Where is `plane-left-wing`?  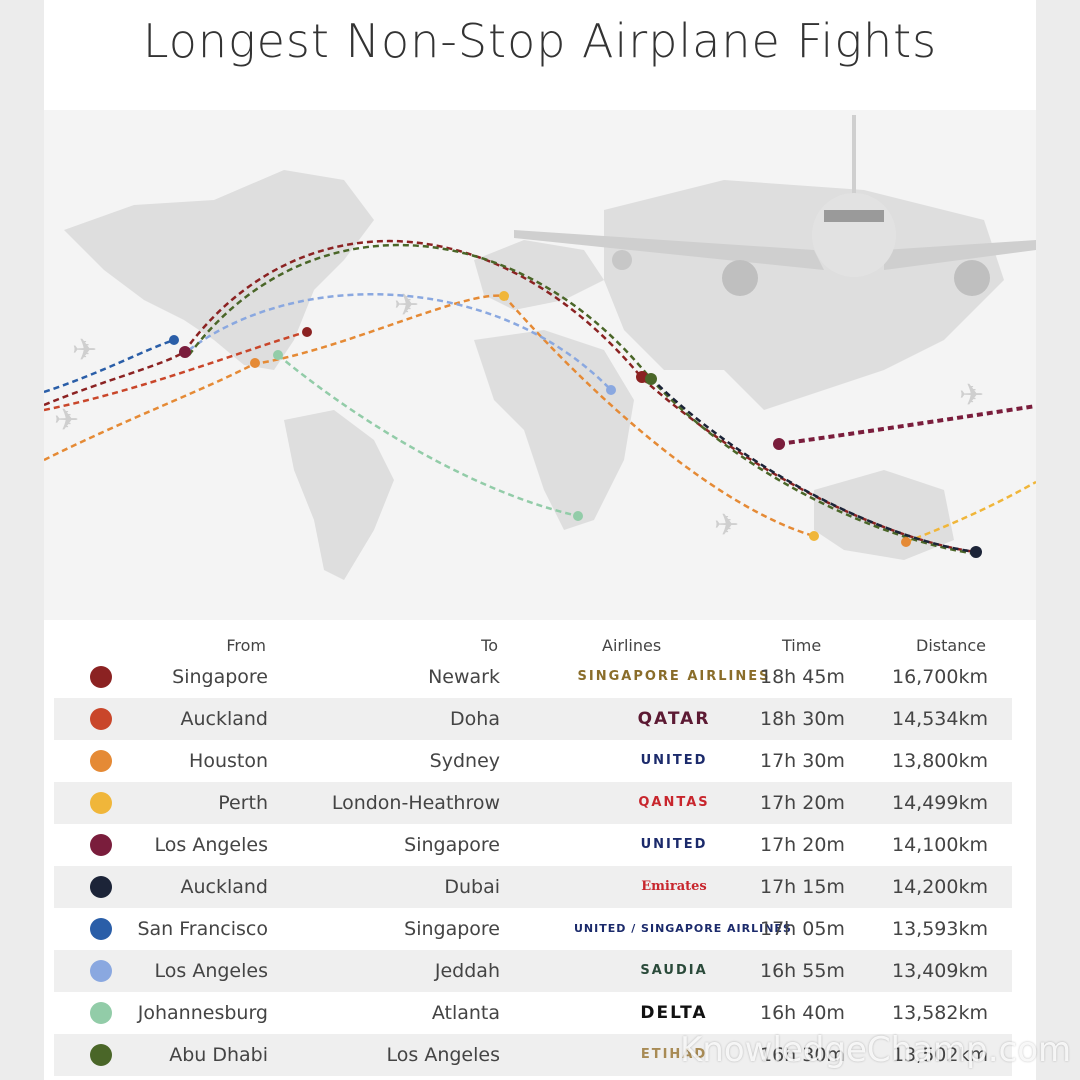
plane-left-wing is located at coordinates (669, 250).